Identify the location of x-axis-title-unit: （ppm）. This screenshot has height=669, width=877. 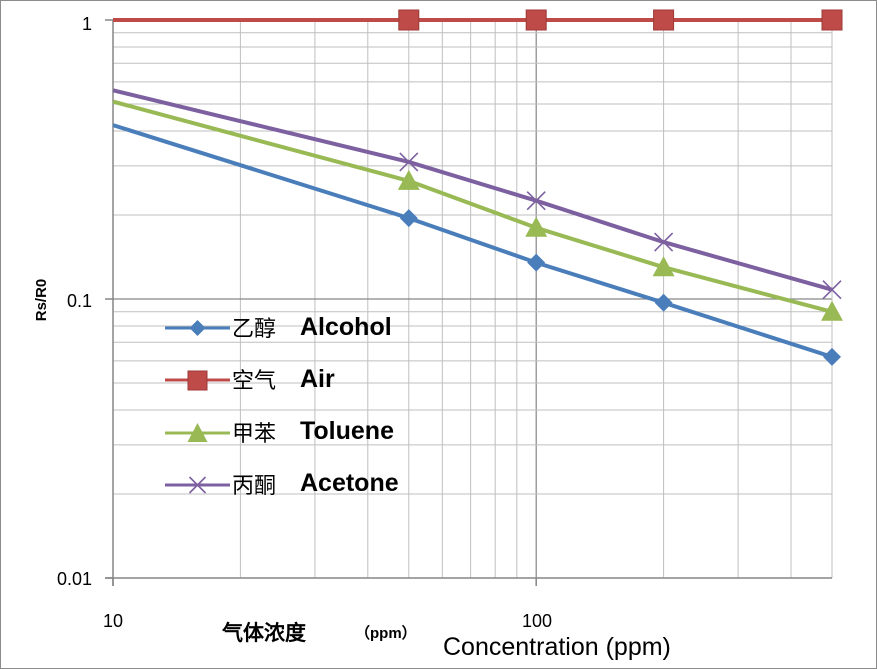
(386, 633).